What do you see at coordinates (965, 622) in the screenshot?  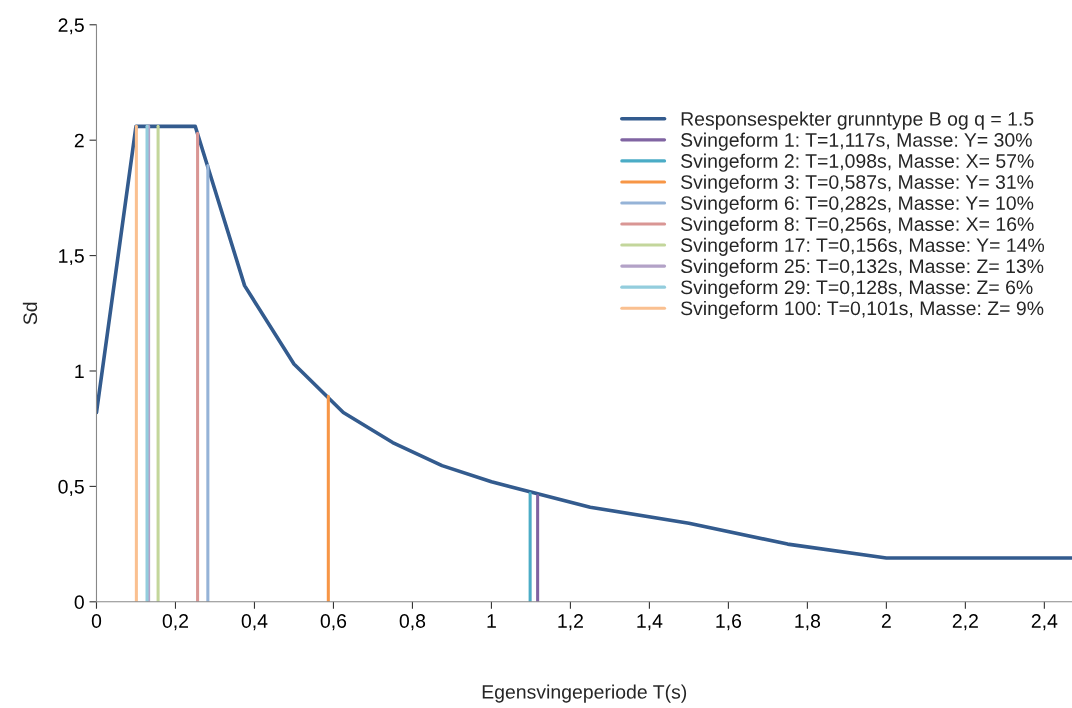 I see `x-tick-label: 2,2` at bounding box center [965, 622].